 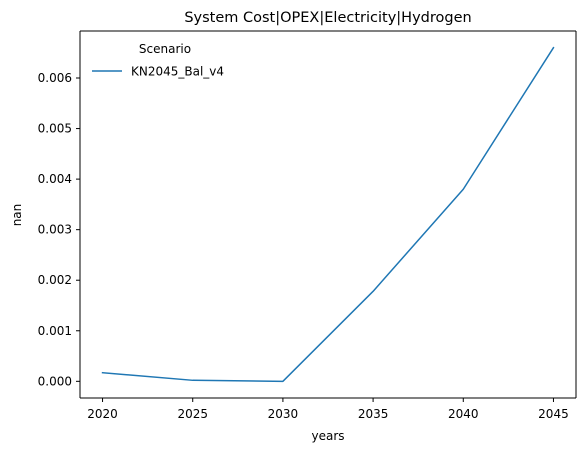 I want to click on x-tick-label: 2020, so click(x=102, y=414).